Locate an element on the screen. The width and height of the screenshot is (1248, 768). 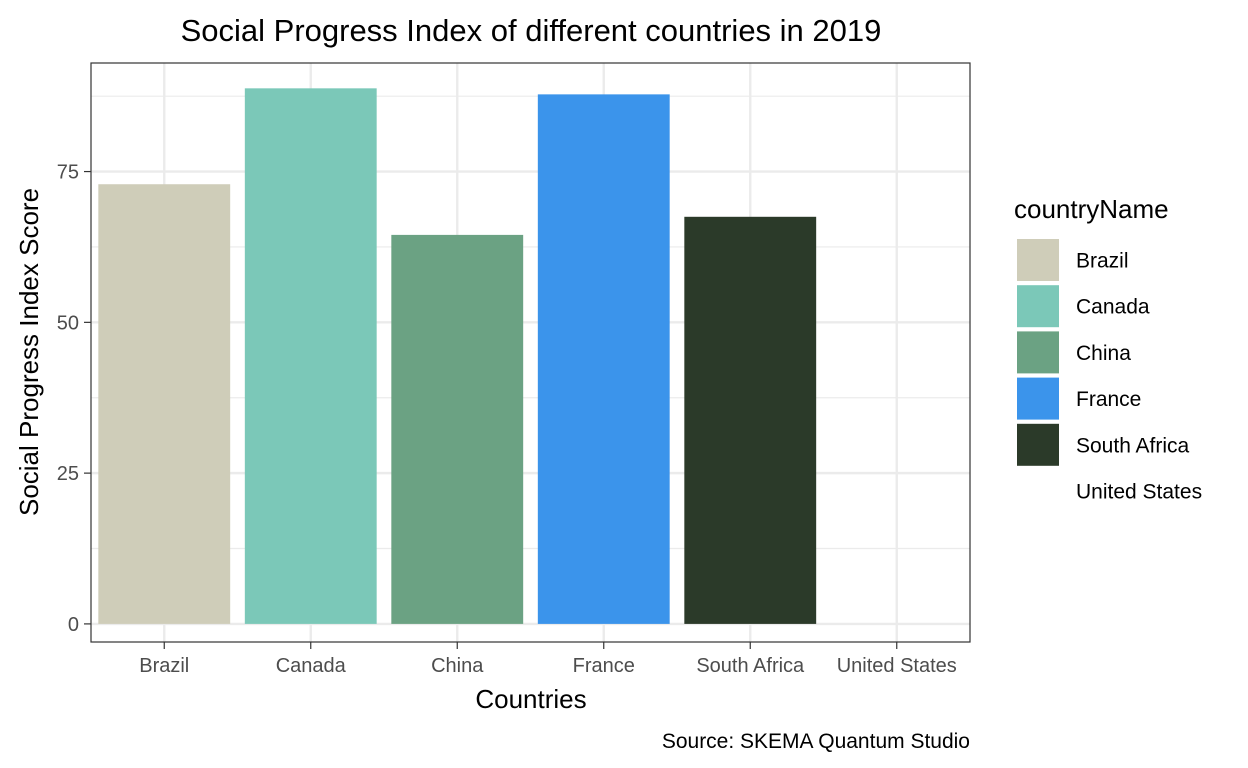
x-tick-label: Brazil is located at coordinates (164, 666).